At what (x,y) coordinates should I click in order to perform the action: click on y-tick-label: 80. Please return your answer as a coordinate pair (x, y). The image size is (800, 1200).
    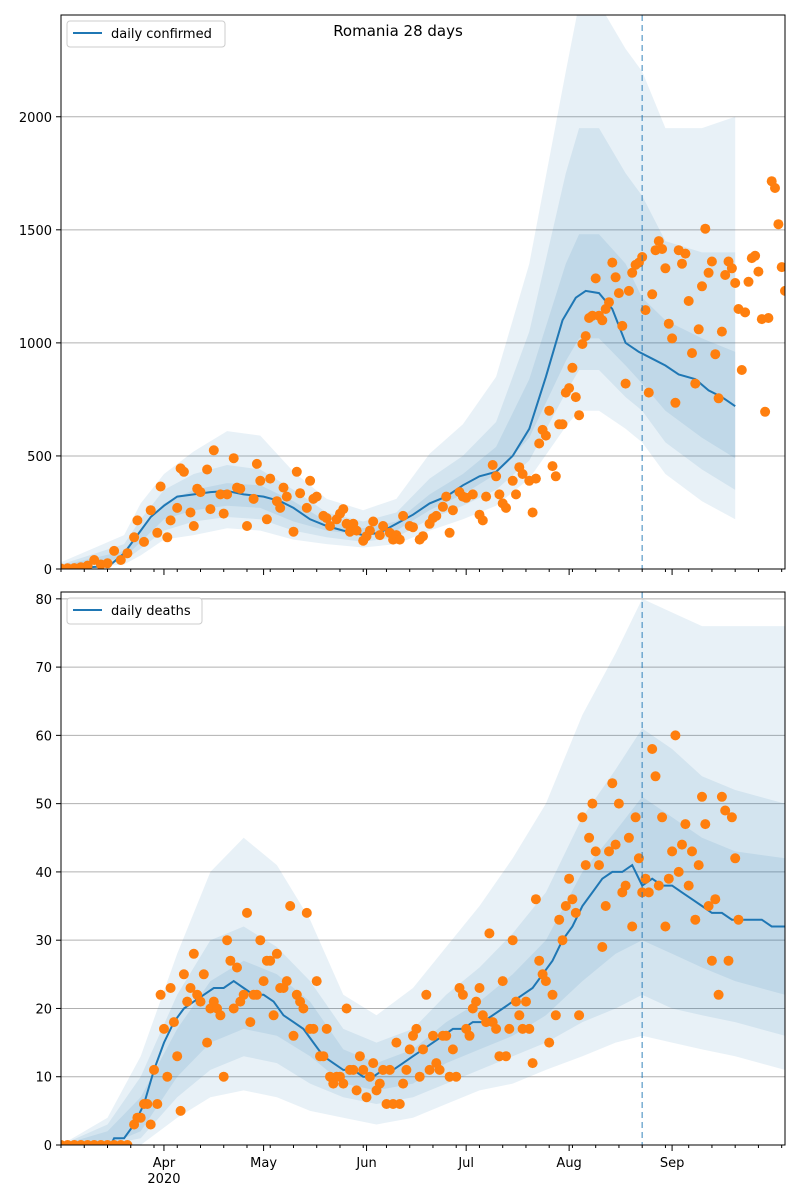
    Looking at the image, I should click on (43, 600).